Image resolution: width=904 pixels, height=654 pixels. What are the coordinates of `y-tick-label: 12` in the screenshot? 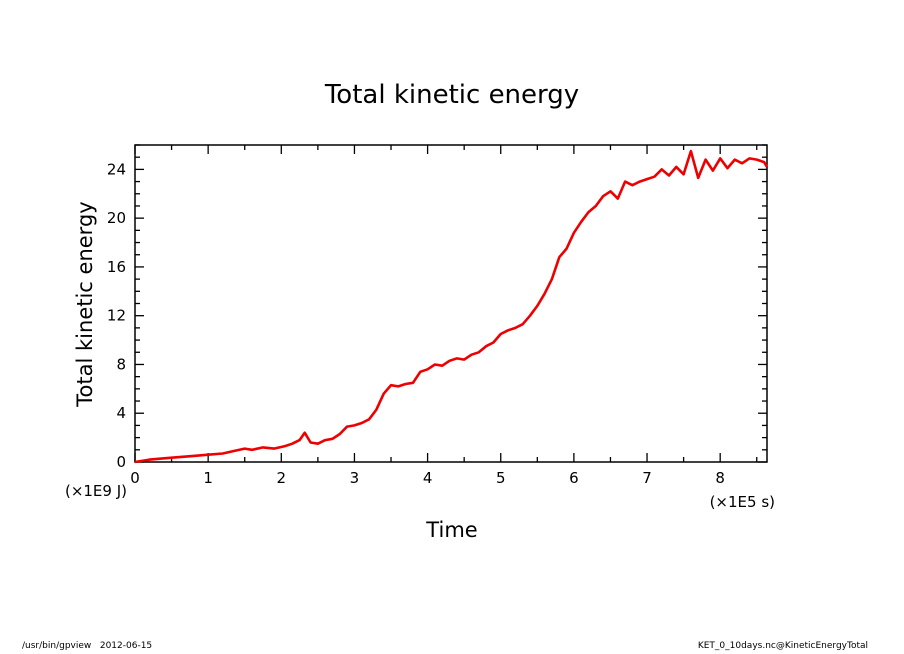 It's located at (116, 316).